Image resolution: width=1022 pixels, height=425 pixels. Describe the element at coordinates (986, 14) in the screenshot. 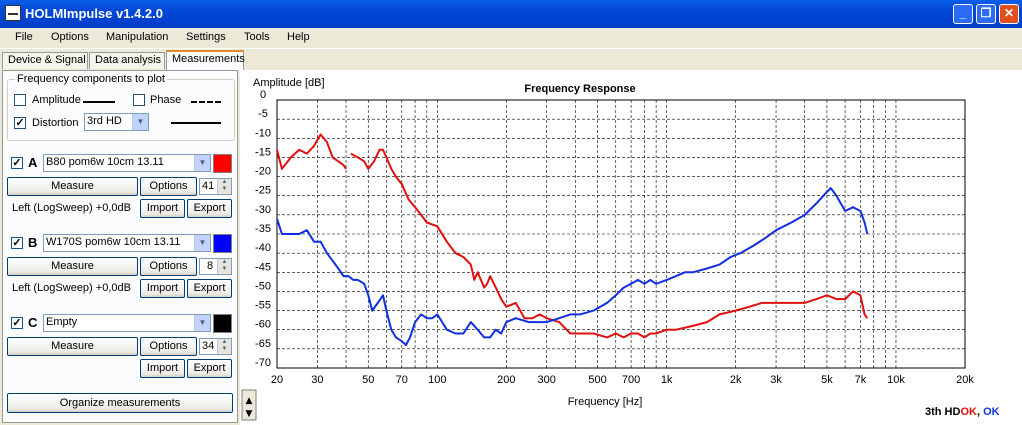

I see `maximize-button: ❐` at that location.